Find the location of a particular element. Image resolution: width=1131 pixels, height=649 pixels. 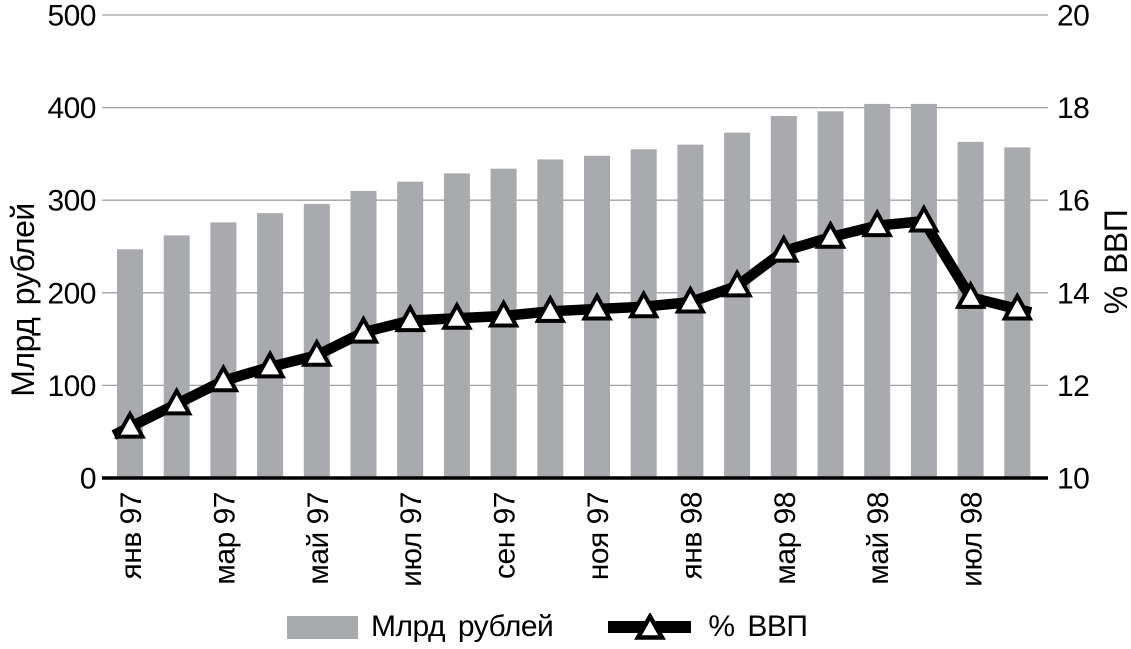

left-tick-labels: 0 100 200 300 400 500 is located at coordinates (71, 248).